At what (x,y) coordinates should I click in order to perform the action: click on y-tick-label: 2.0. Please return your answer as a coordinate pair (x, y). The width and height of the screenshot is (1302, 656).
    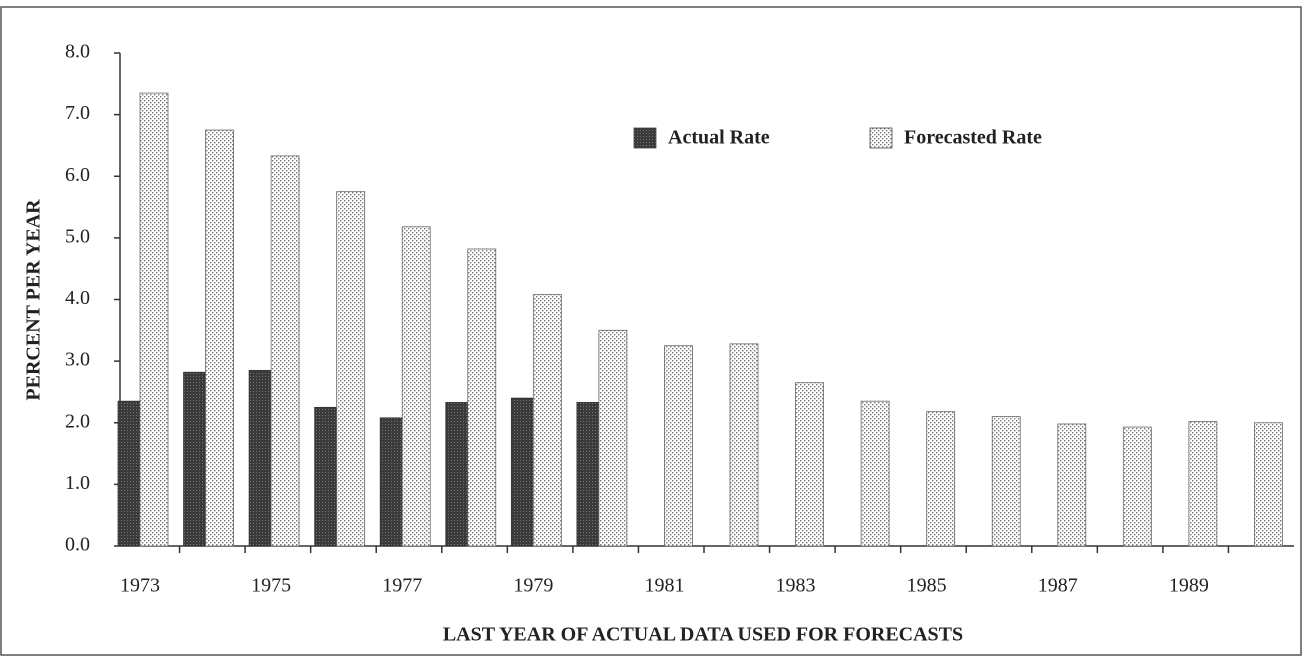
    Looking at the image, I should click on (77, 421).